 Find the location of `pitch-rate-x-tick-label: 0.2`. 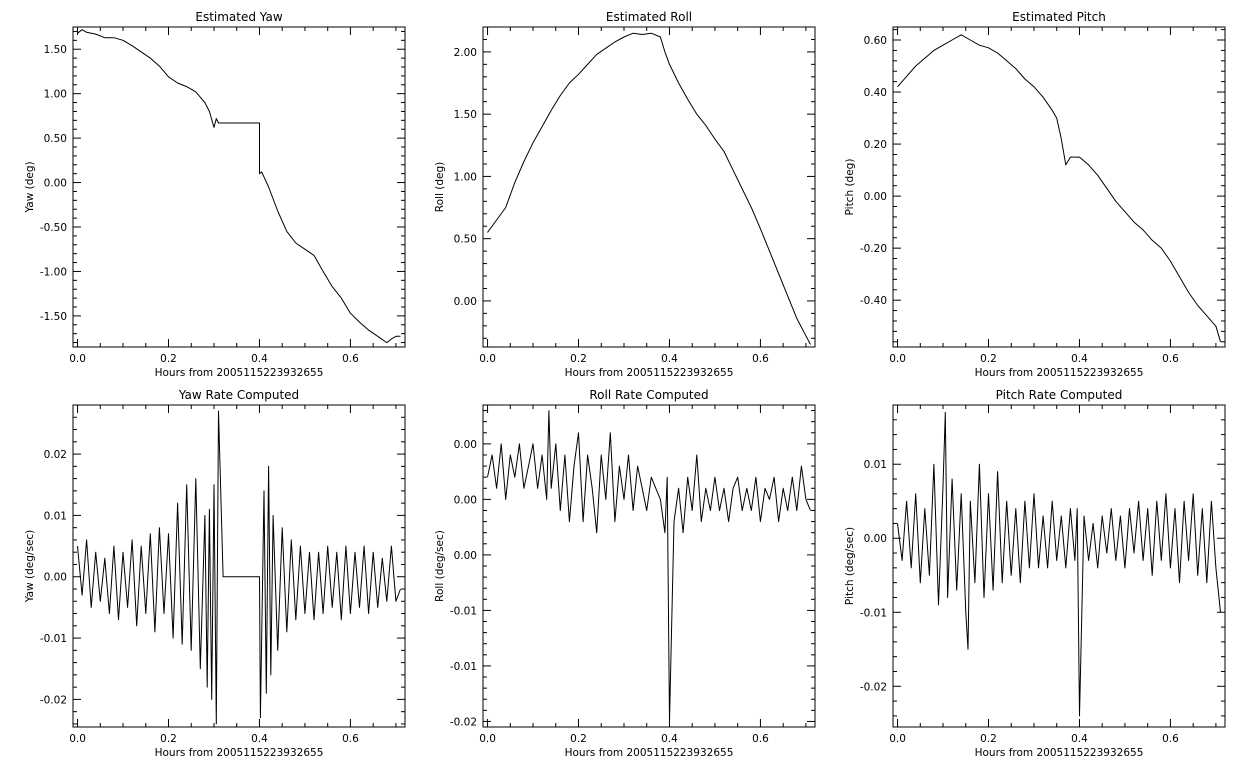

pitch-rate-x-tick-label: 0.2 is located at coordinates (988, 739).